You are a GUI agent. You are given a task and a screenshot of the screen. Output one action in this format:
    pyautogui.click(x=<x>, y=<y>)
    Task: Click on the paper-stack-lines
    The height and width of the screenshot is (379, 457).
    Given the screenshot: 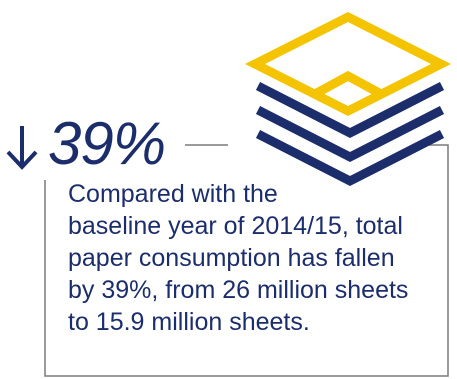 What is the action you would take?
    pyautogui.click(x=350, y=134)
    